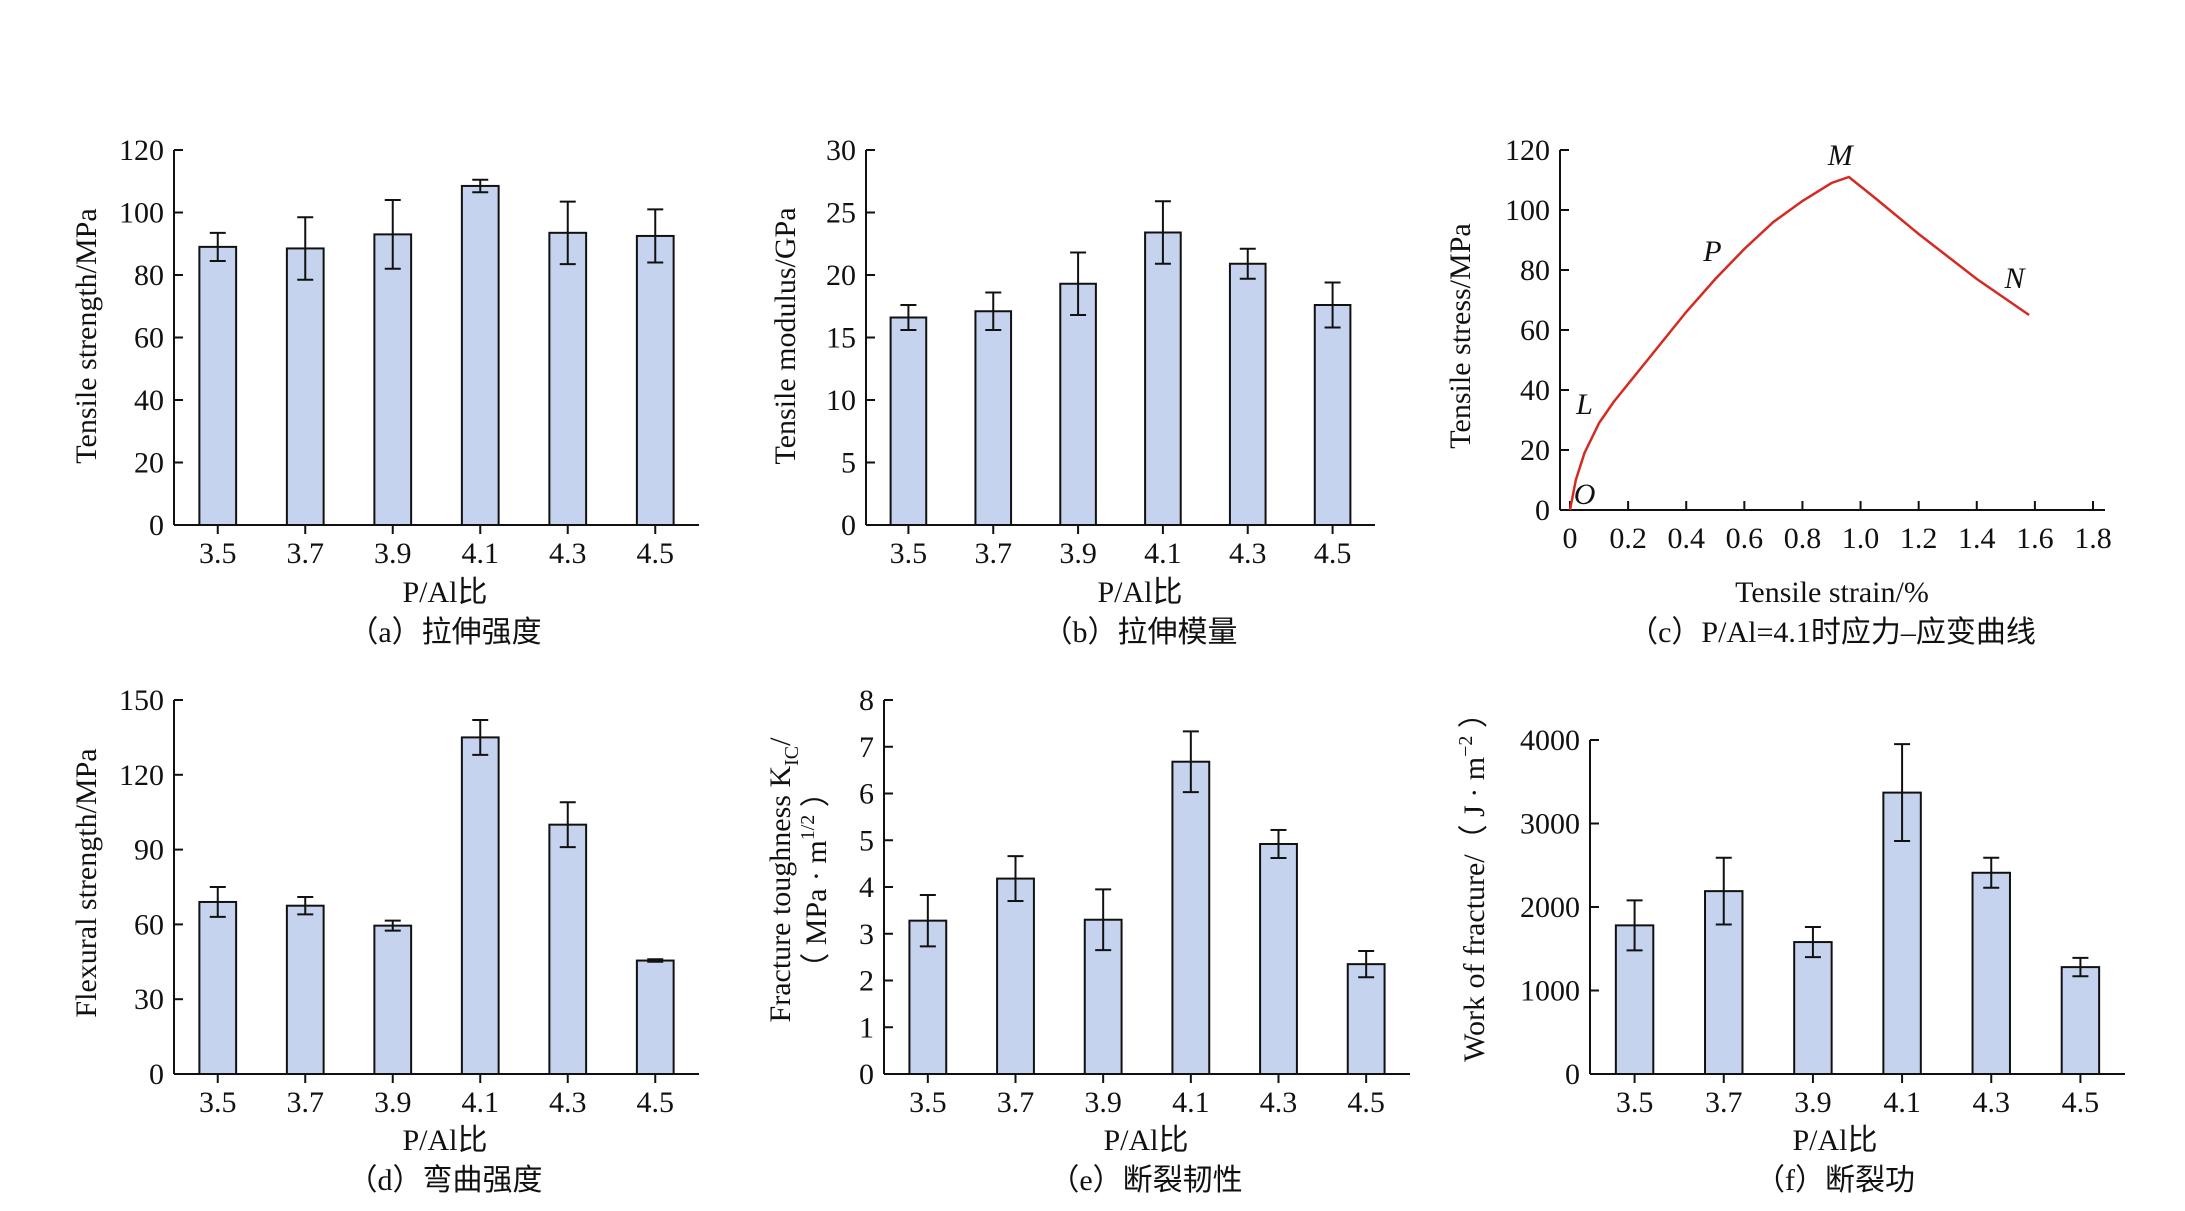  What do you see at coordinates (1145, 1180) in the screenshot?
I see `panel-e-caption: （e）断裂韧性` at bounding box center [1145, 1180].